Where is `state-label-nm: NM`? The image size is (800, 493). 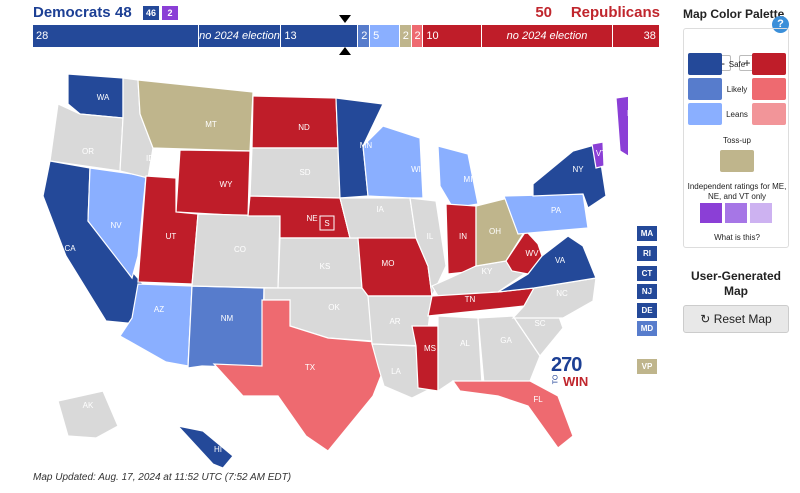
state-label-nm: NM is located at coordinates (227, 318).